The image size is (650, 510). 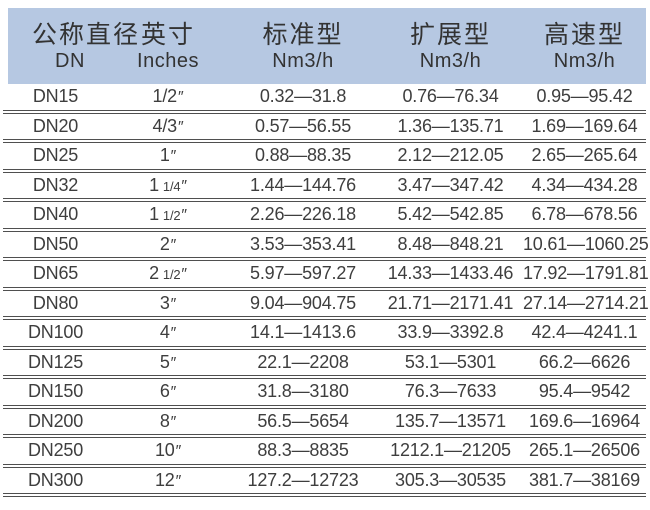 I want to click on inches-fraction: 1/2, so click(x=171, y=275).